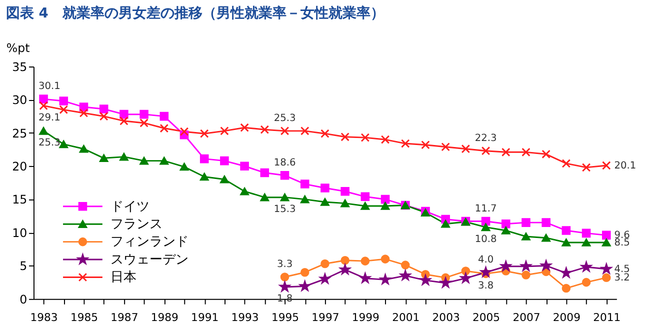 The width and height of the screenshot is (645, 328). I want to click on legend-label: 日本, so click(123, 278).